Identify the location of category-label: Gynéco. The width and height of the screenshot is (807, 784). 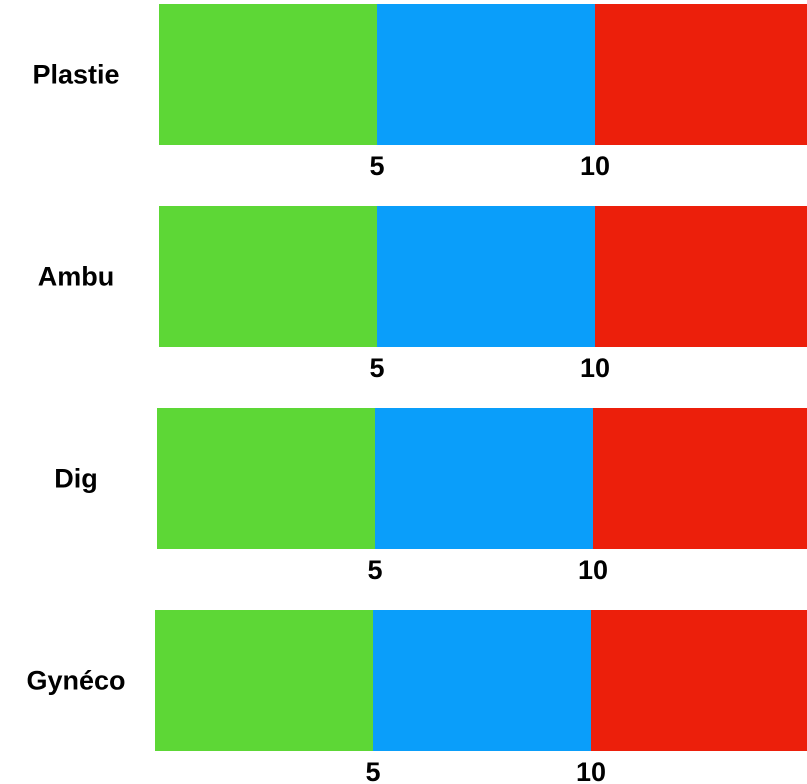
(75, 681).